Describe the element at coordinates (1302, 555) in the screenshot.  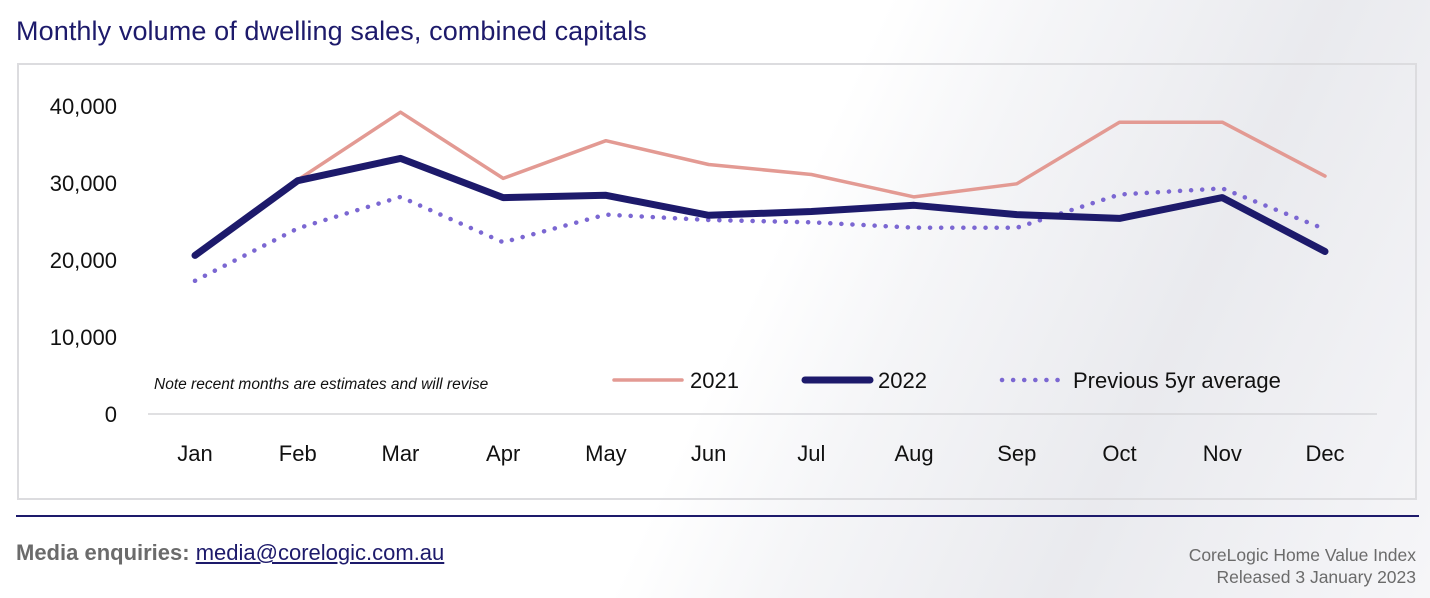
I see `source-line-1: CoreLogic Home Value Index` at that location.